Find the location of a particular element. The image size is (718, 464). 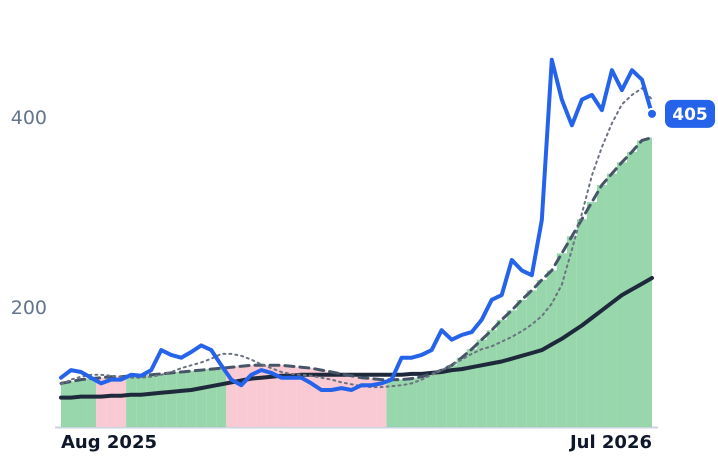

y-tick-label: 400 is located at coordinates (29, 118).